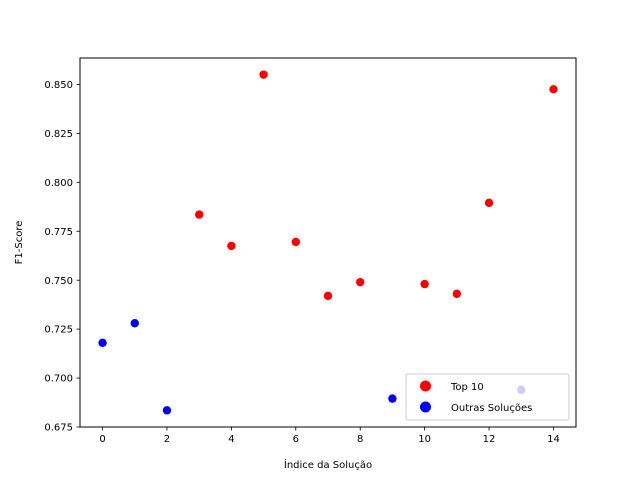 This screenshot has width=640, height=480. I want to click on x-tick-label: 8, so click(360, 439).